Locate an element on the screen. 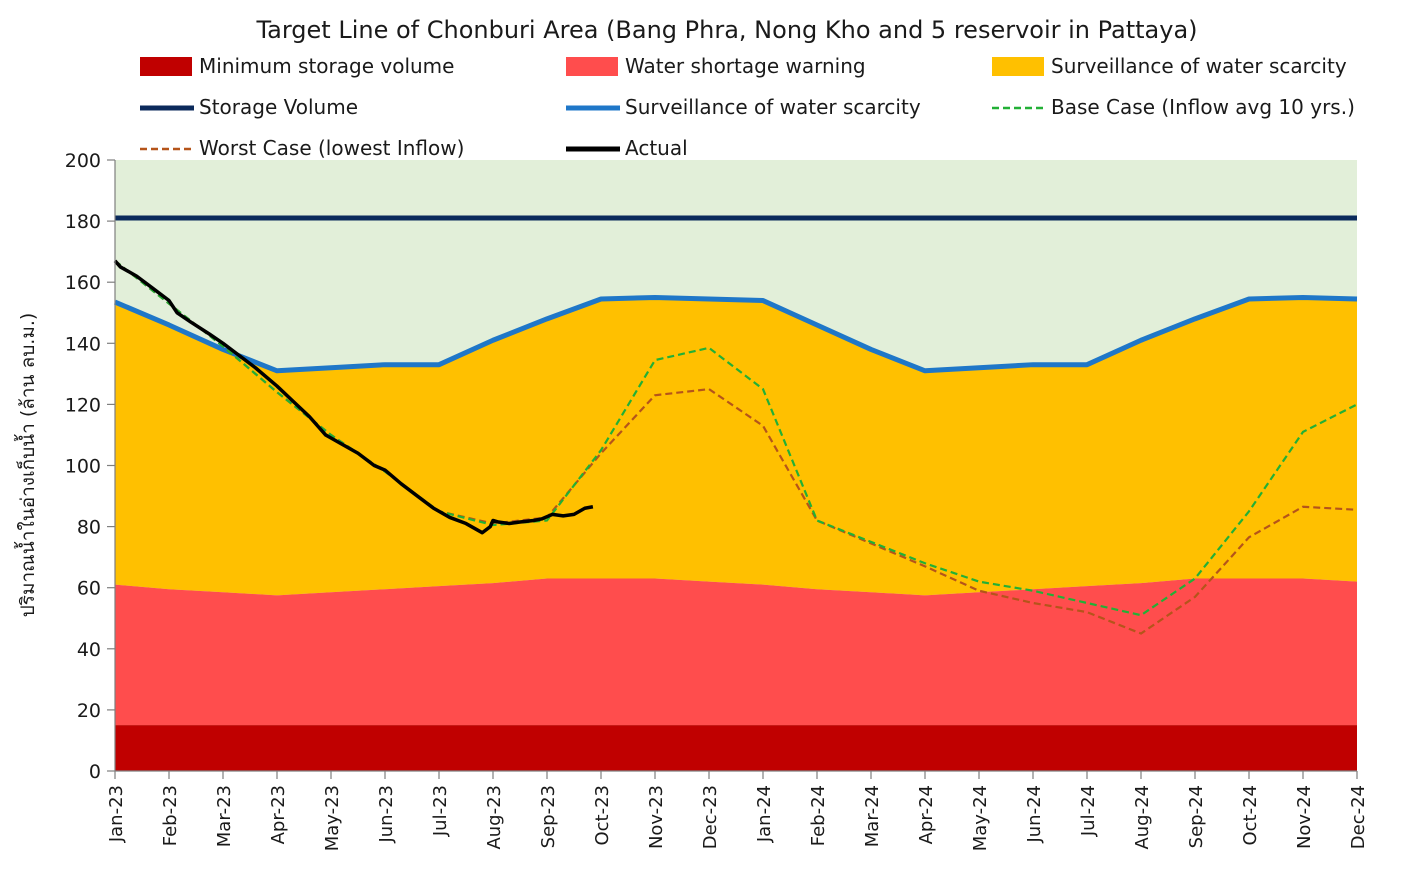 This screenshot has height=878, width=1428. x-tick-label: Mar-24 is located at coordinates (872, 816).